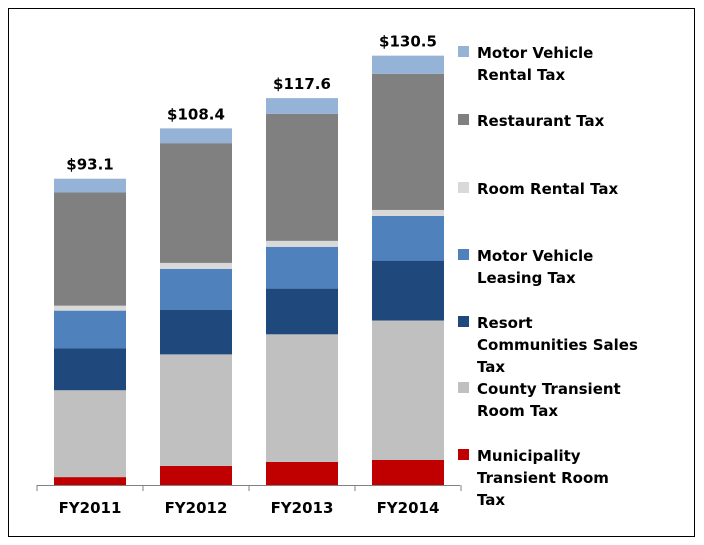 This screenshot has width=704, height=545. I want to click on legend-label: County Transient Room Tax, so click(549, 400).